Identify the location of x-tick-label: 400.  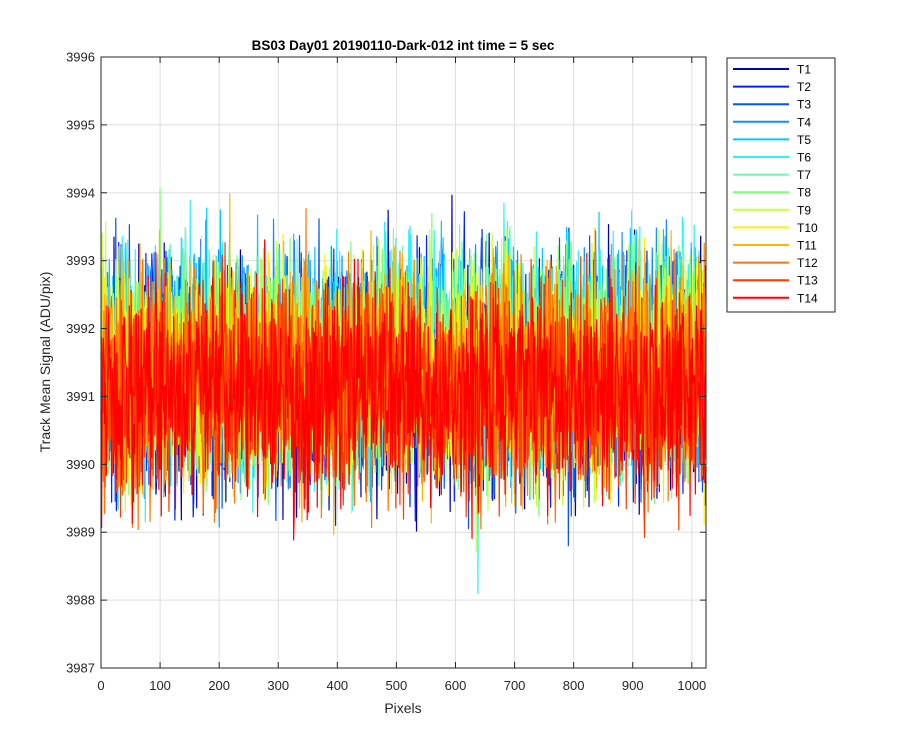
(337, 685).